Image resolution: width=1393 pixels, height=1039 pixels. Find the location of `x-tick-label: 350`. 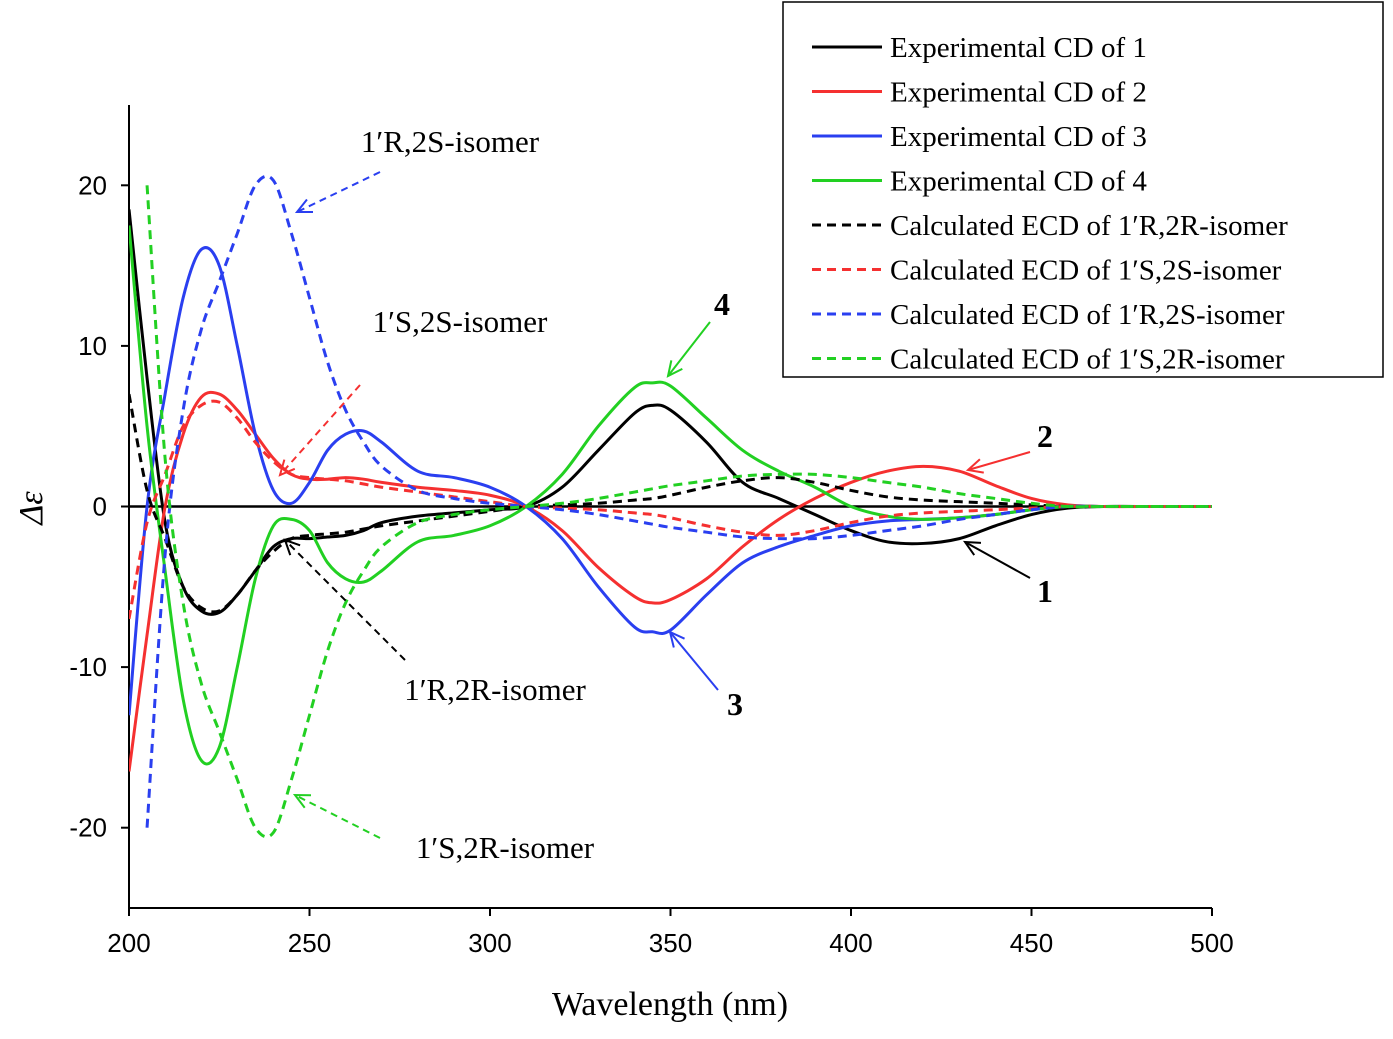

x-tick-label: 350 is located at coordinates (670, 943).